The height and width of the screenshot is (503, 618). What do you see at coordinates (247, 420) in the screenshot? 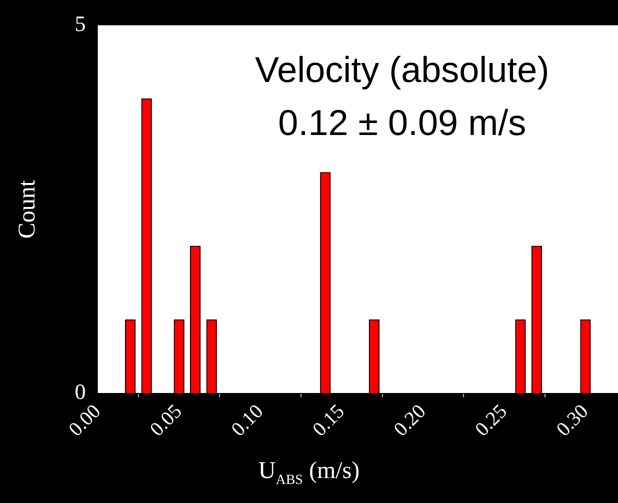
I see `x-tick-label: 0.10` at bounding box center [247, 420].